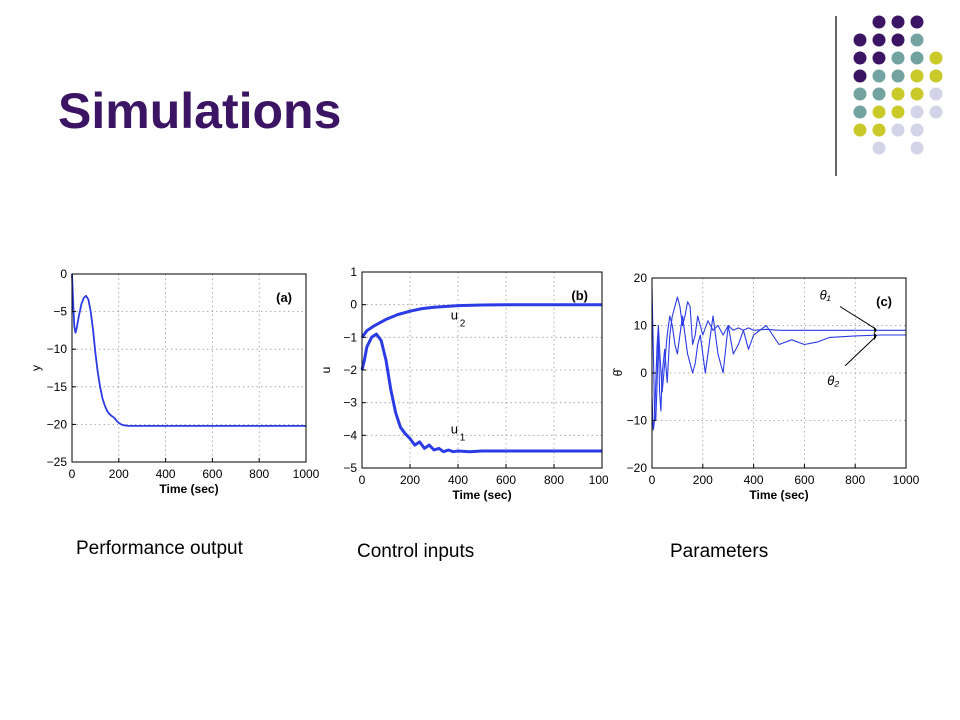  I want to click on series-label-u1-sub: 1, so click(463, 438).